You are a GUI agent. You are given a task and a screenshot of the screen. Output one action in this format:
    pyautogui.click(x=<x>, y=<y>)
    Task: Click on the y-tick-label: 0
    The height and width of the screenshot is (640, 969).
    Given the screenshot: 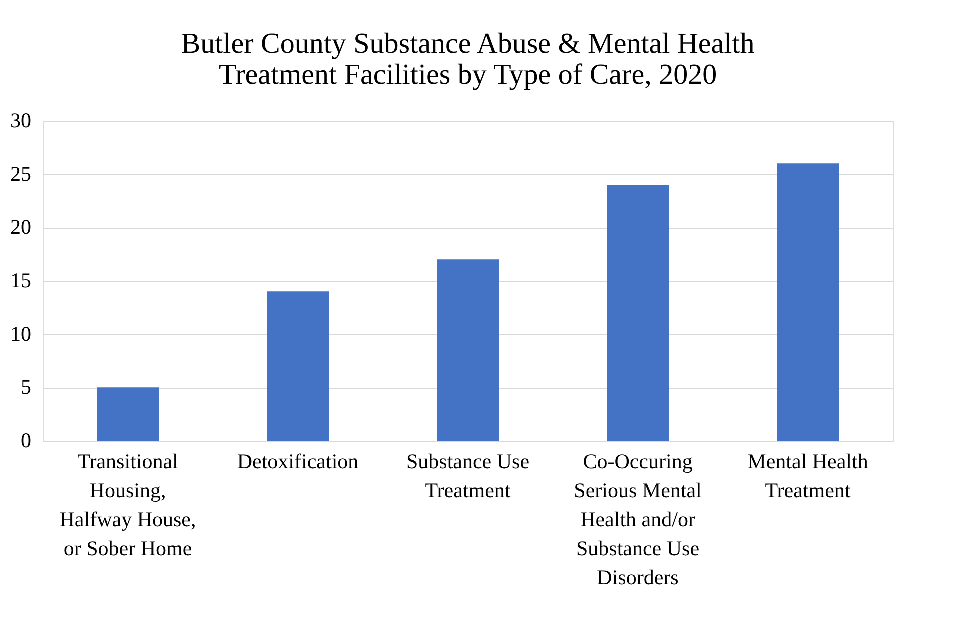 What is the action you would take?
    pyautogui.click(x=26, y=440)
    